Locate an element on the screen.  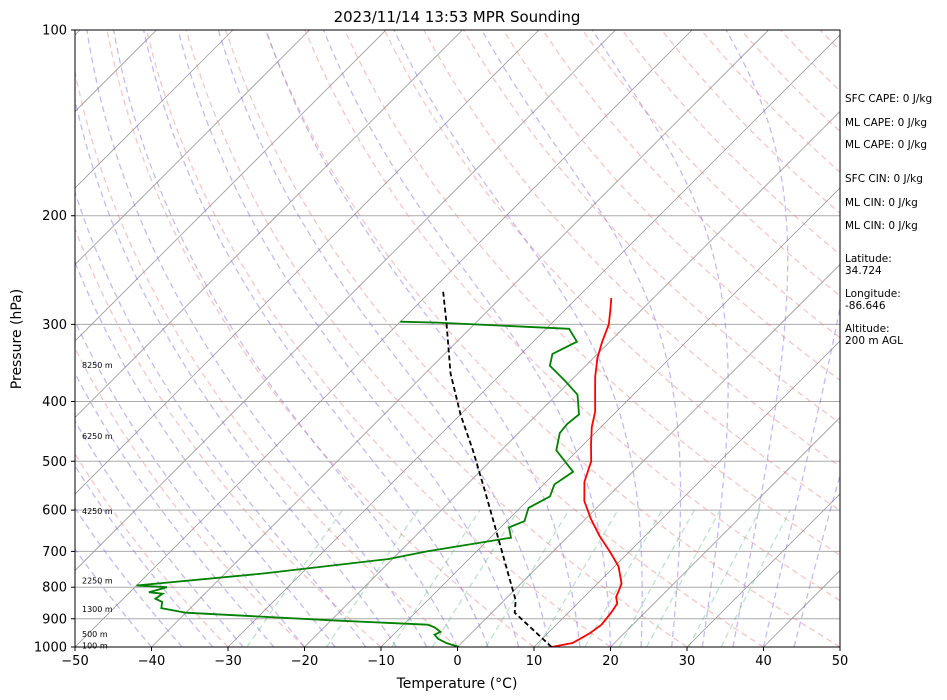
x-tick-label: 40 is located at coordinates (763, 661).